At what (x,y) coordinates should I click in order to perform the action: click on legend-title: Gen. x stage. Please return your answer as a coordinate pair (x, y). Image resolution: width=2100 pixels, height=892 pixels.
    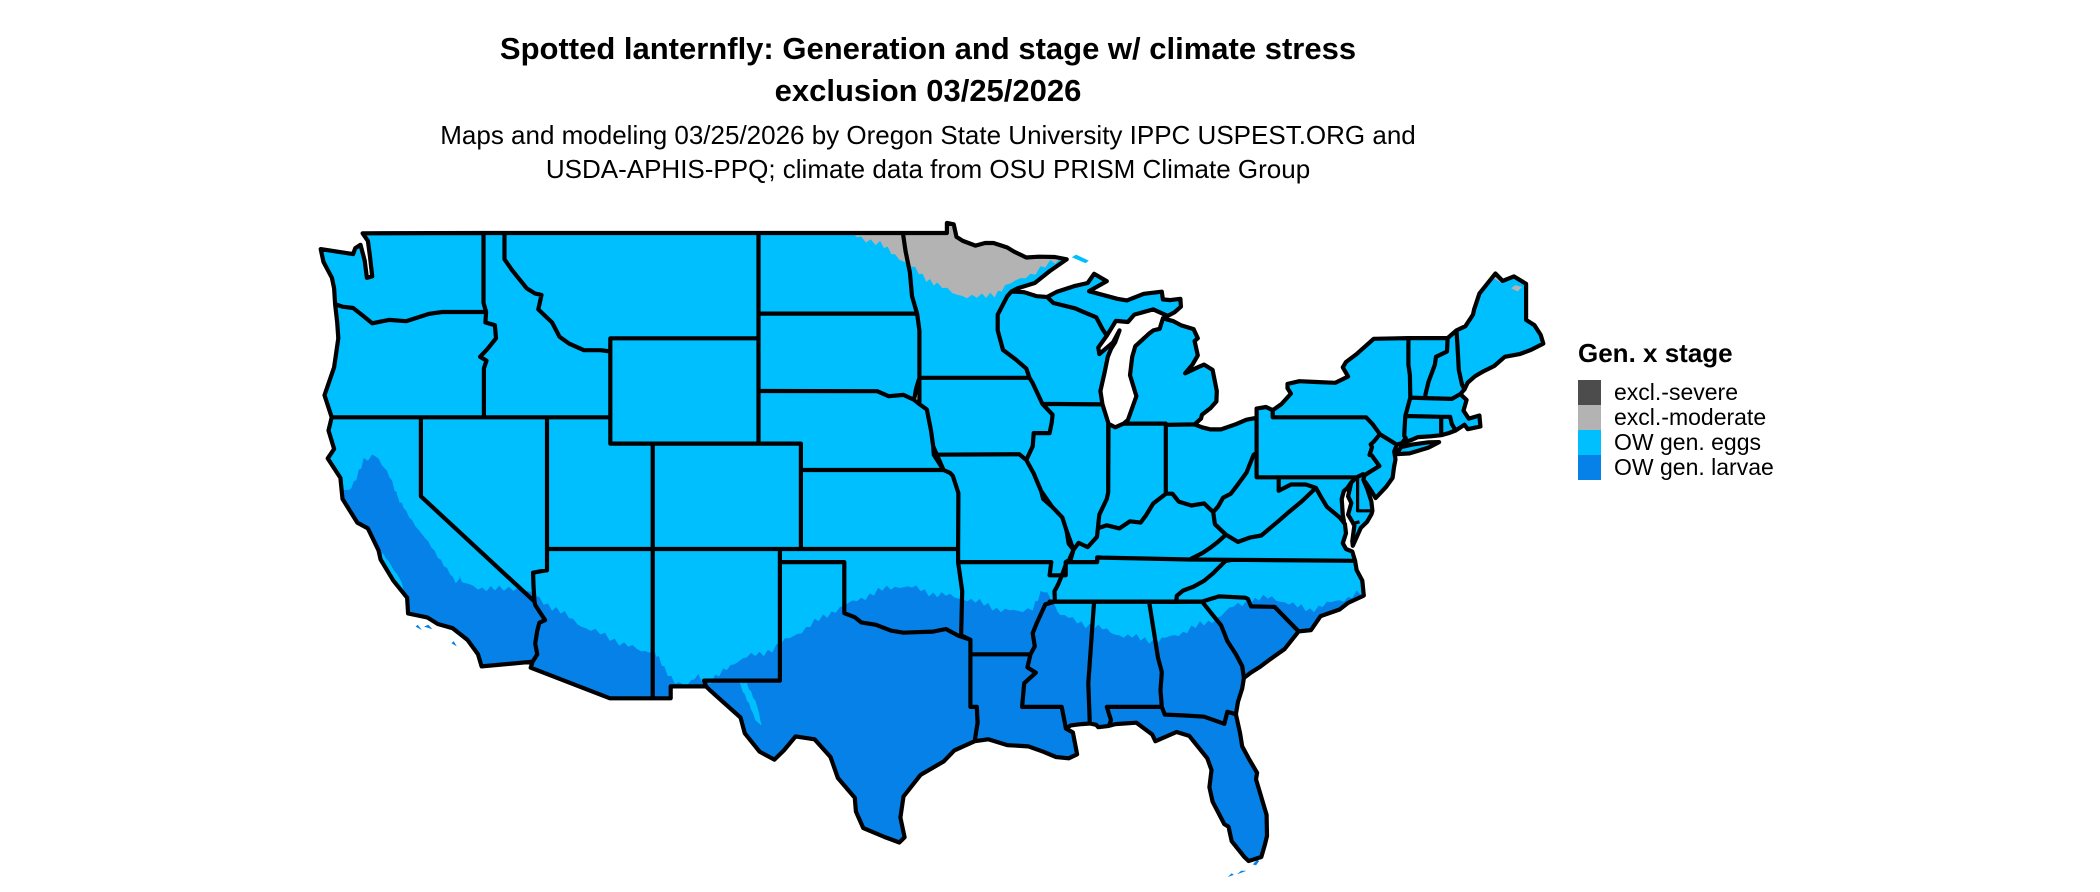
    Looking at the image, I should click on (1655, 353).